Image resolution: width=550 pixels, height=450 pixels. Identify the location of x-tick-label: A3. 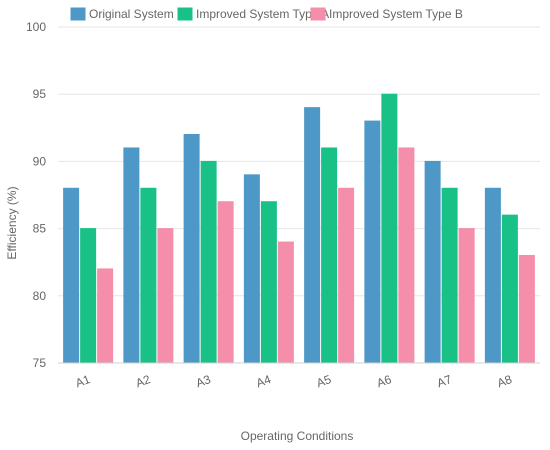
(203, 381).